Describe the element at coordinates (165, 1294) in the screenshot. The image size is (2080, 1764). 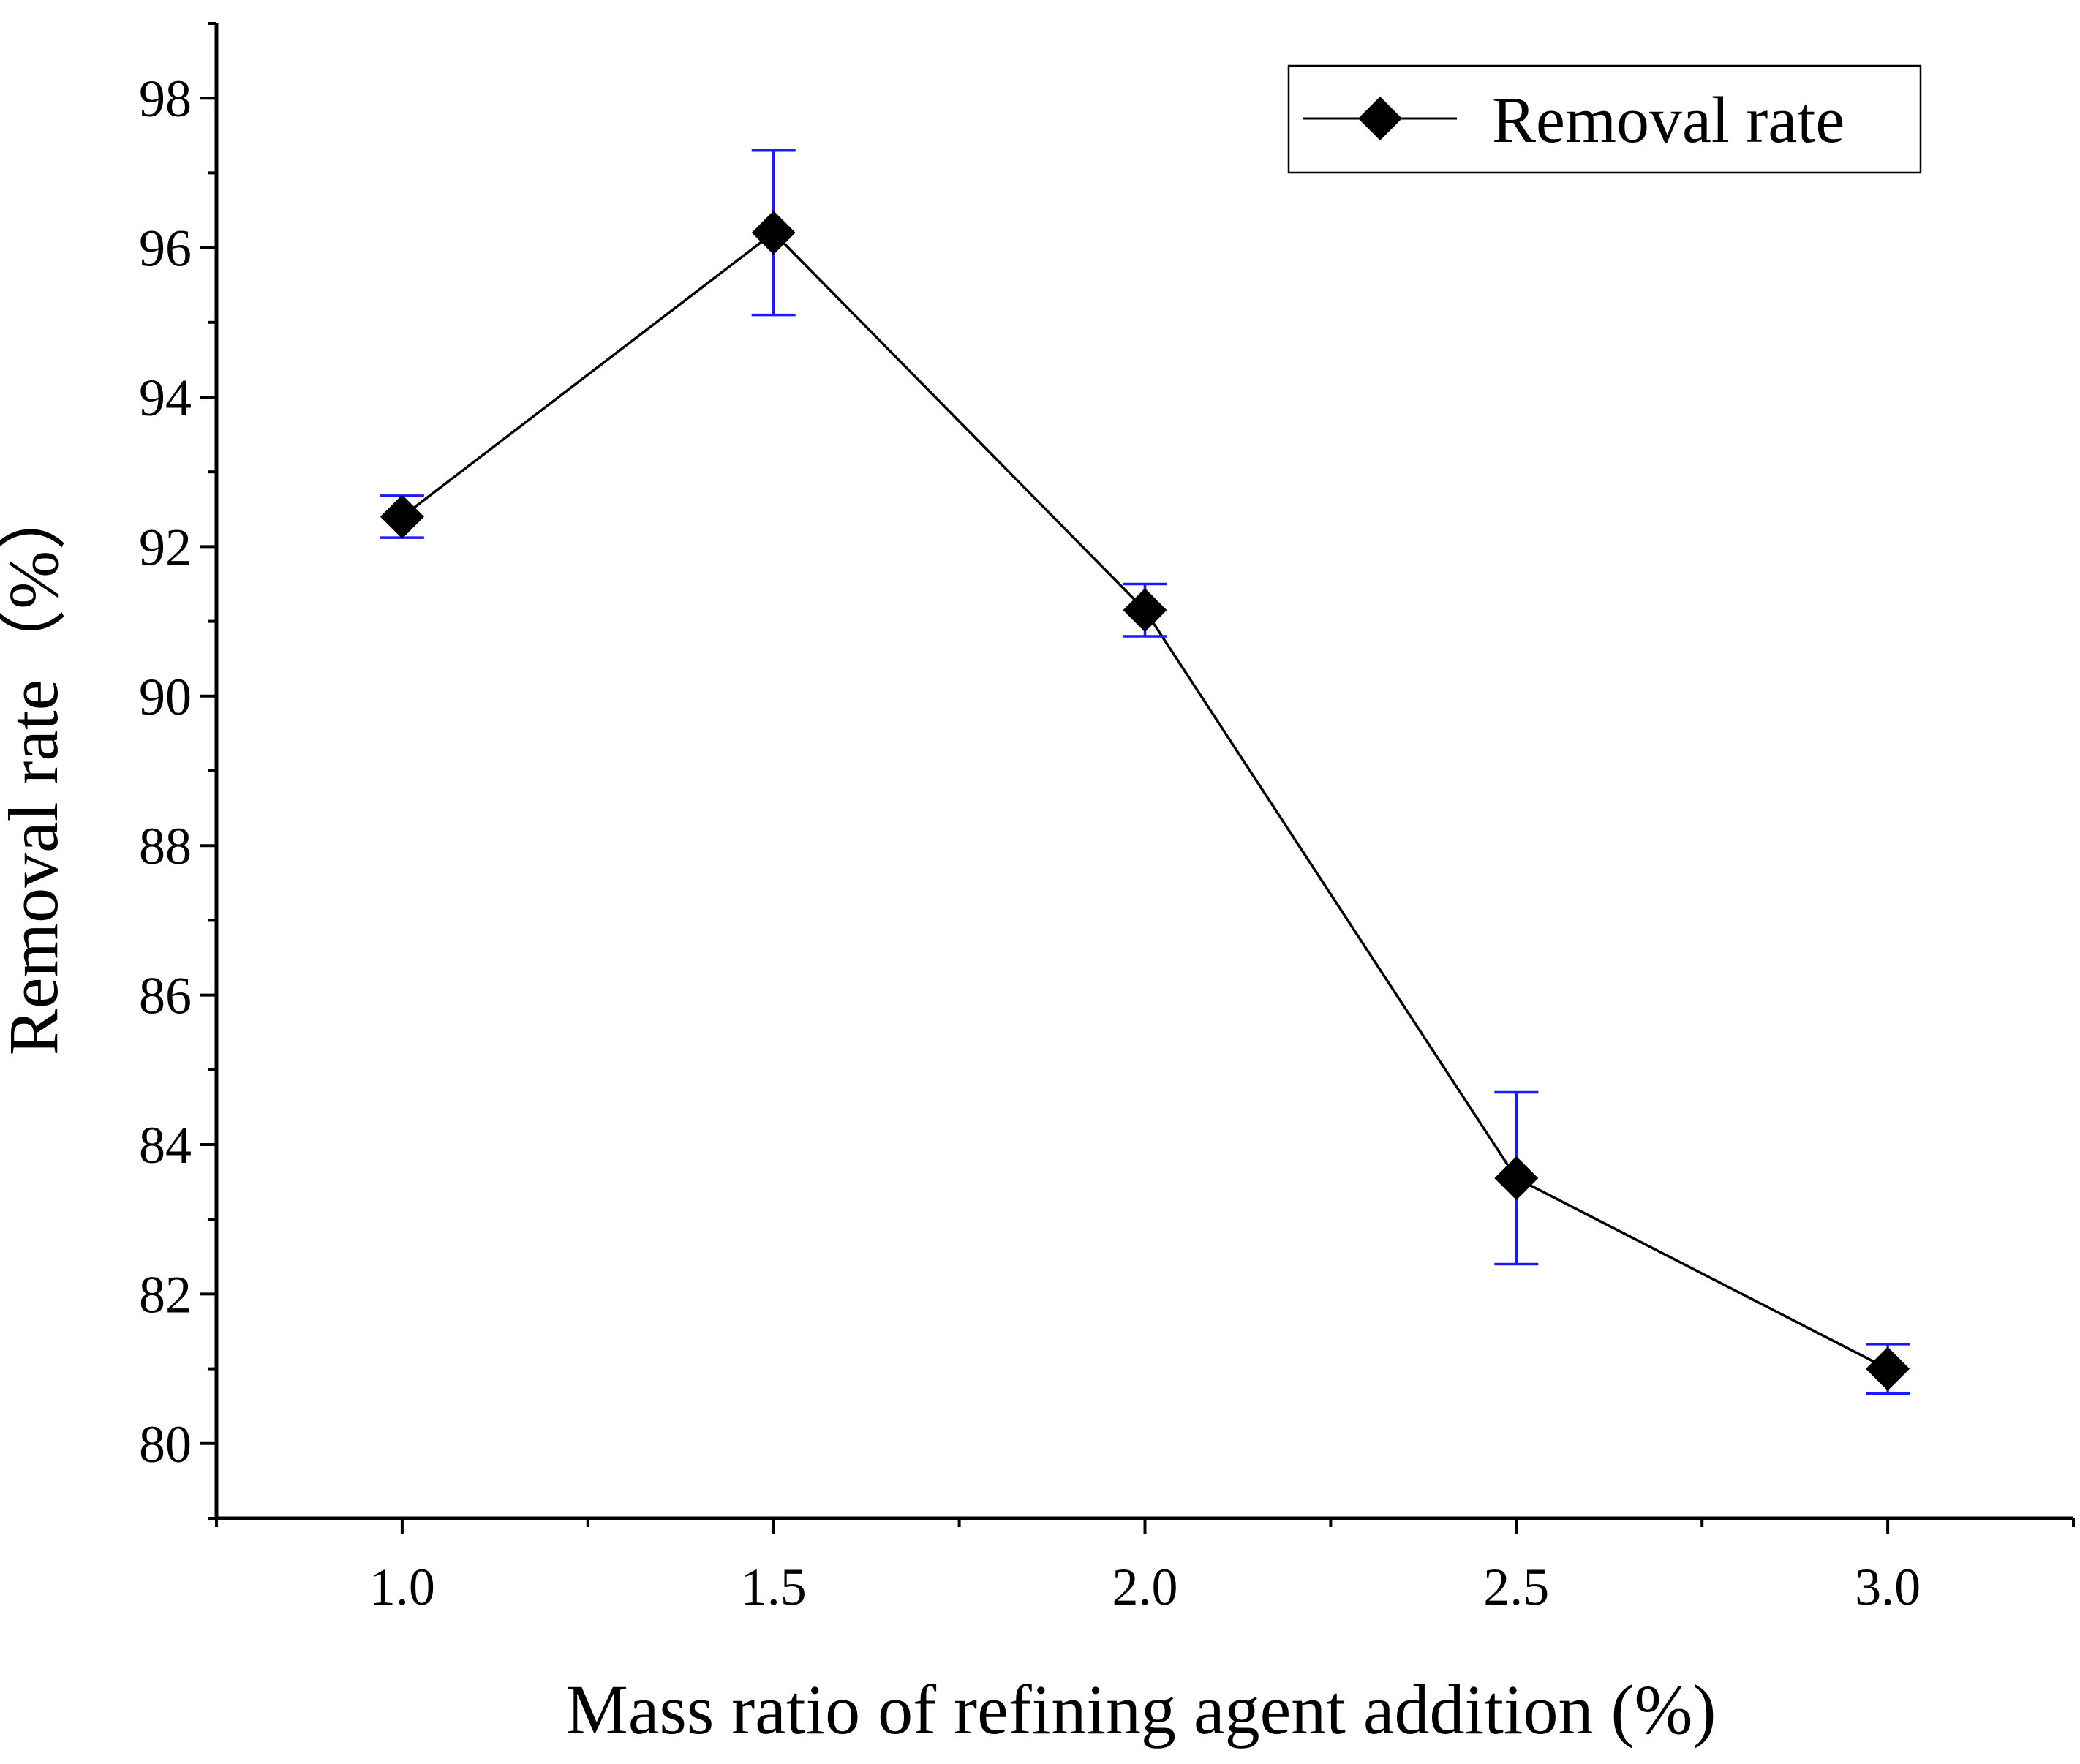
I see `y-tick-label: 82` at that location.